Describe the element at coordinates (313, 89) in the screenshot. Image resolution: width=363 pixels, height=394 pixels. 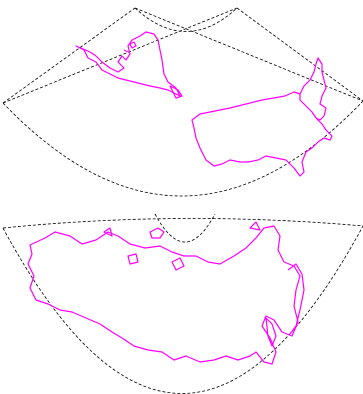
I see `northeast-coast` at that location.